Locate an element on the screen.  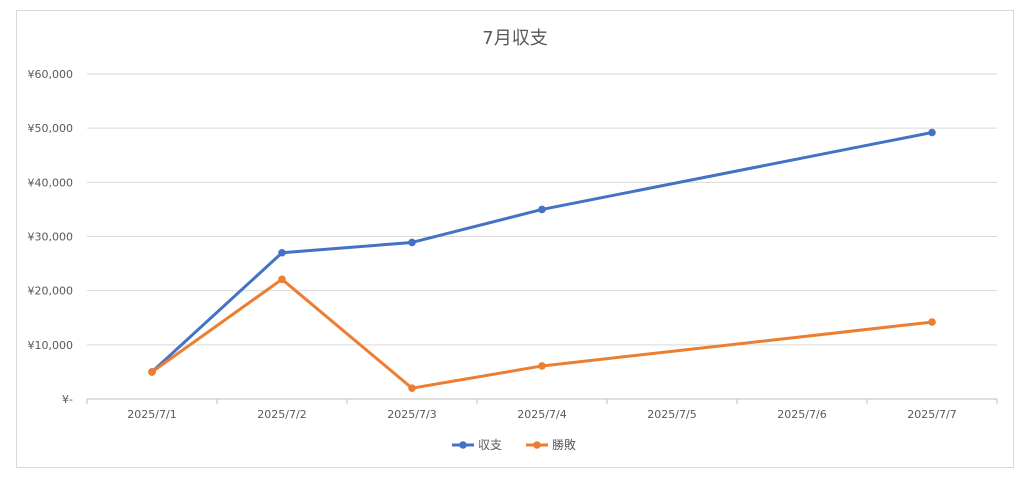
x-tick-label: 2025/7/7 is located at coordinates (931, 414).